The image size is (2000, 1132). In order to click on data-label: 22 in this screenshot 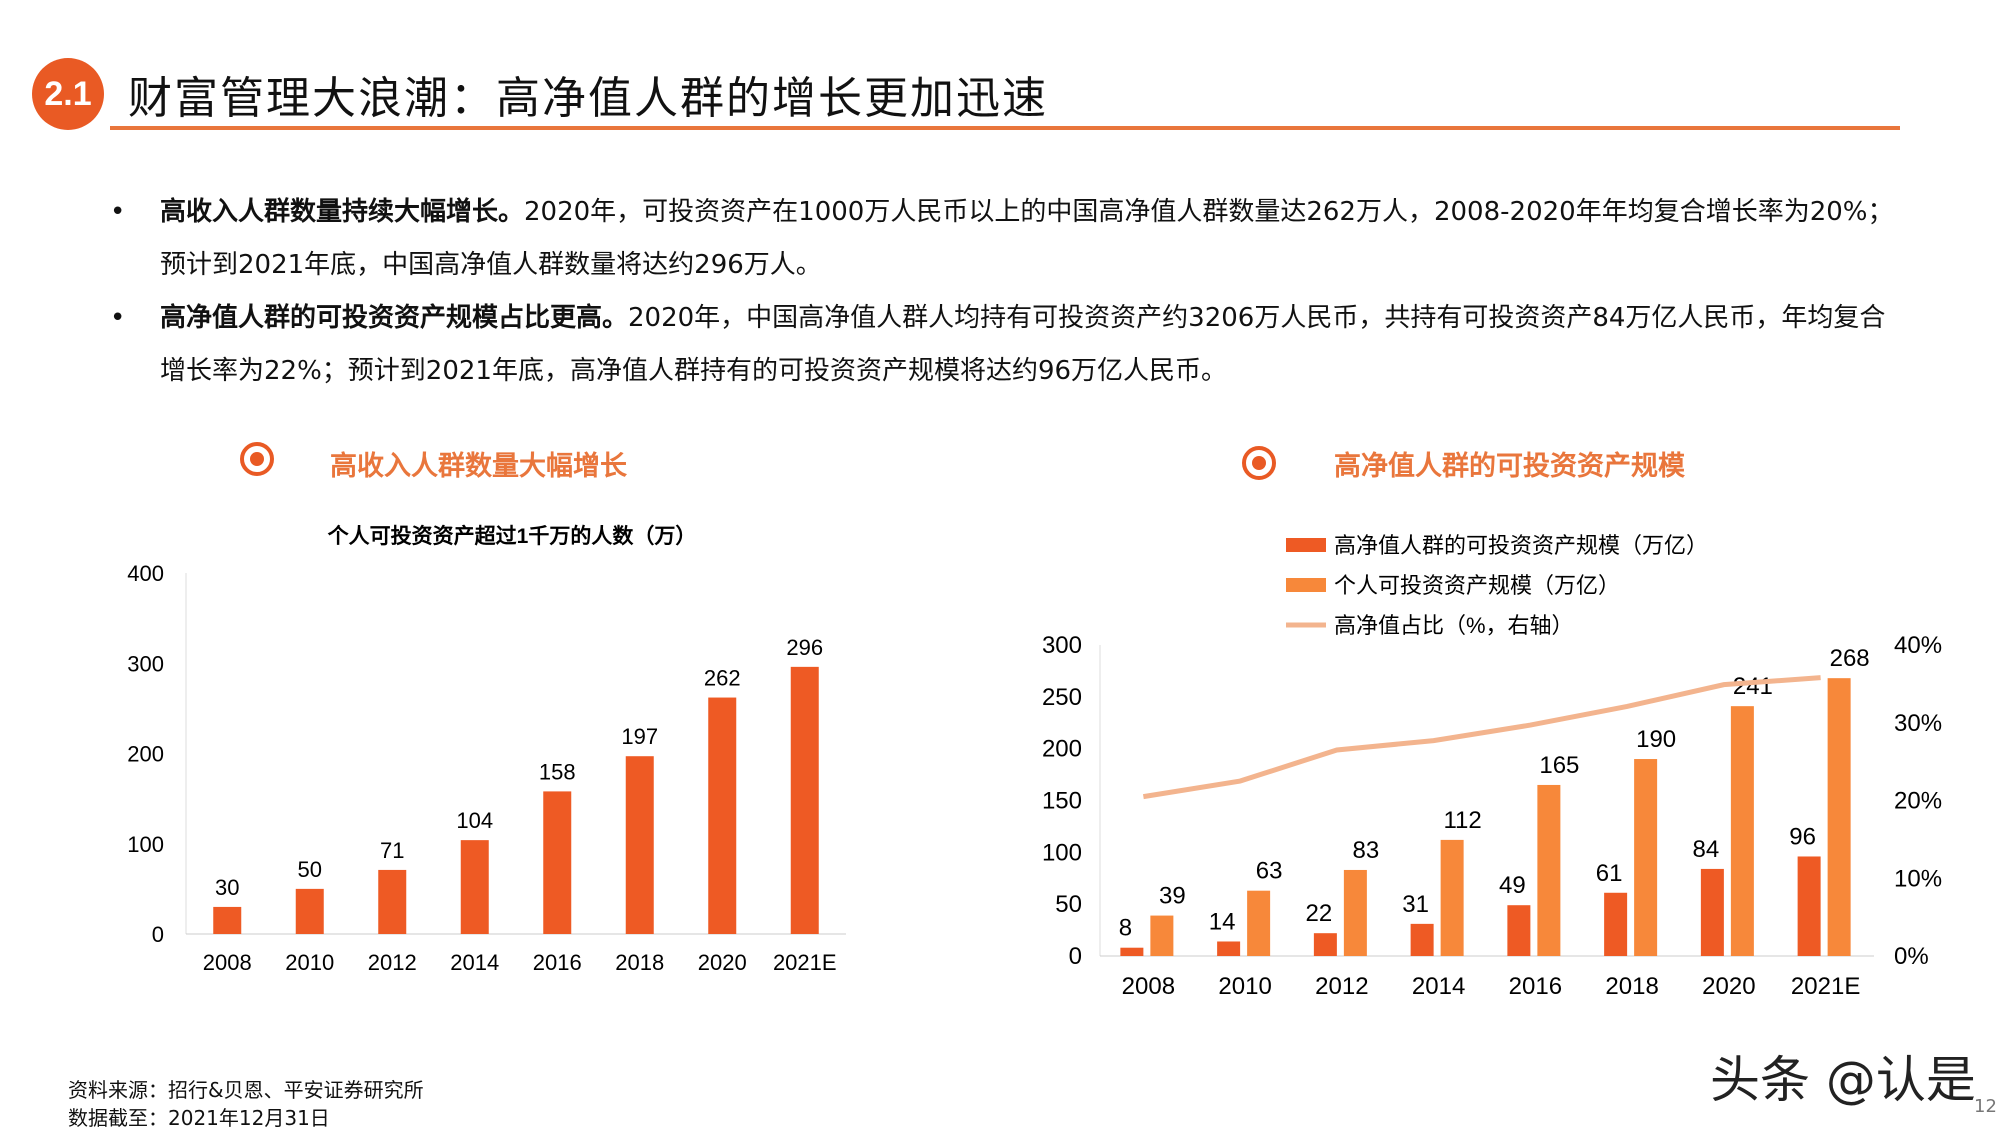, I will do `click(1319, 913)`.